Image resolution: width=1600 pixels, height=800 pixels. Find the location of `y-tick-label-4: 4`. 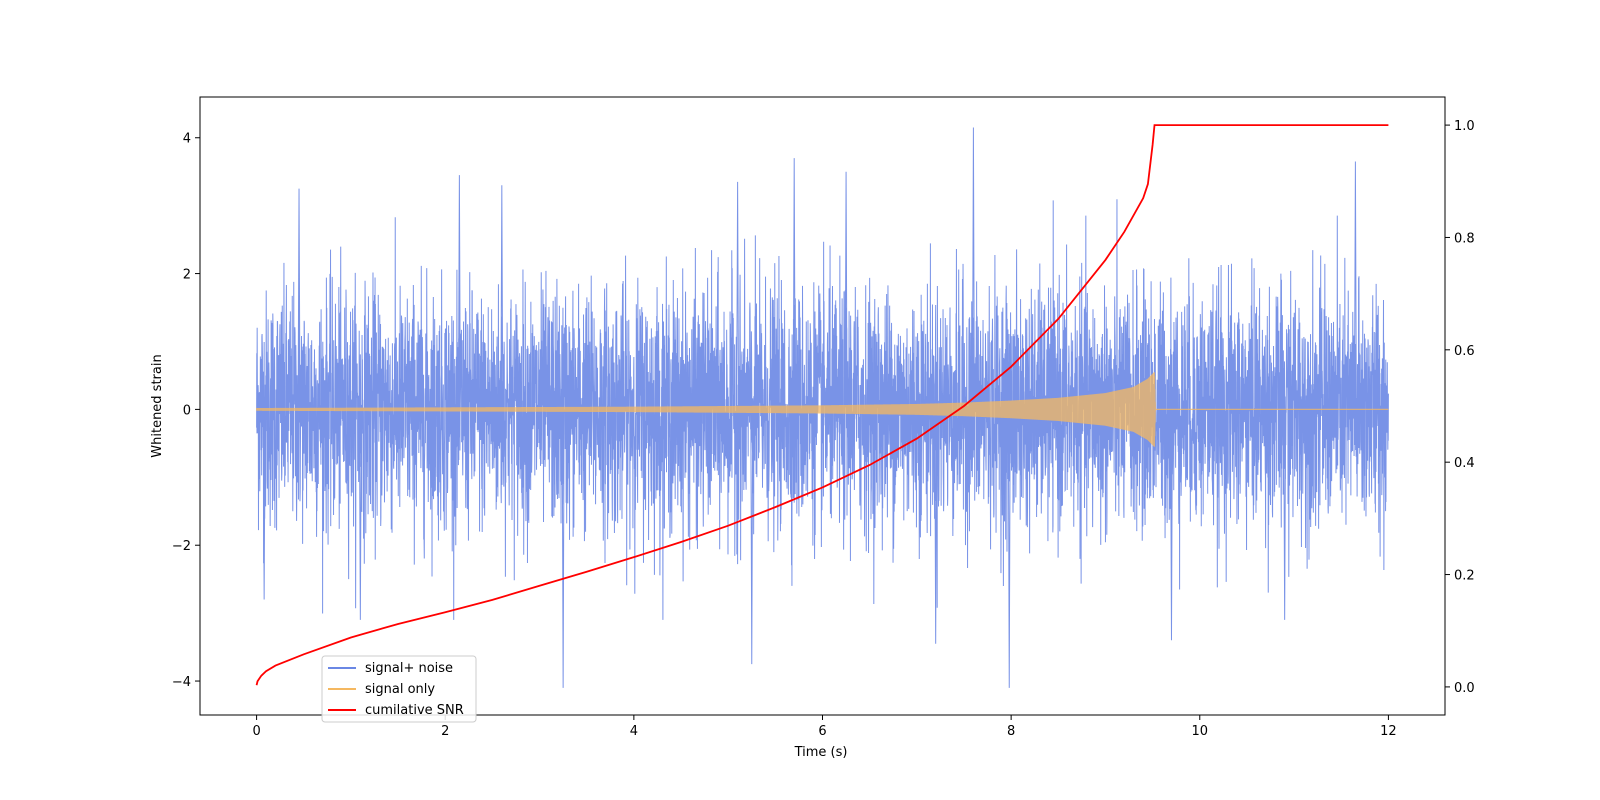

y-tick-label-4: 4 is located at coordinates (187, 139).